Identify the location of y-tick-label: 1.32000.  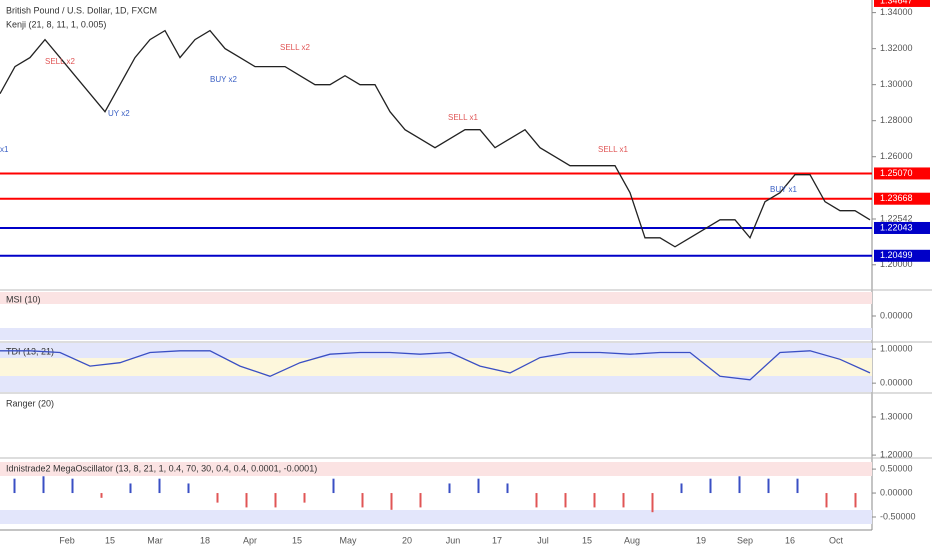
(896, 48).